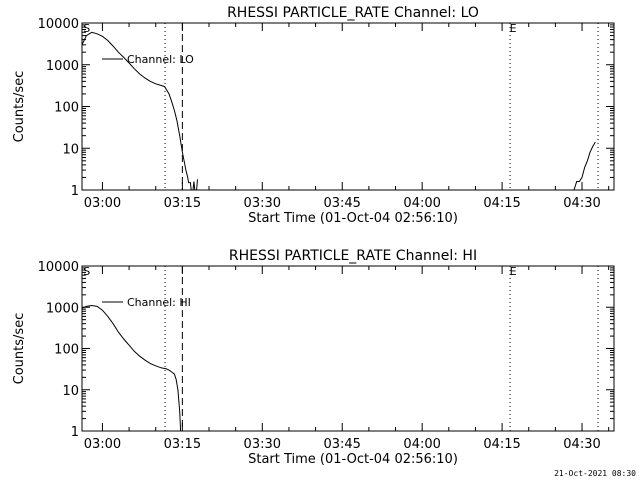 This screenshot has height=480, width=640. I want to click on legend-label: Channel: LO, so click(160, 59).